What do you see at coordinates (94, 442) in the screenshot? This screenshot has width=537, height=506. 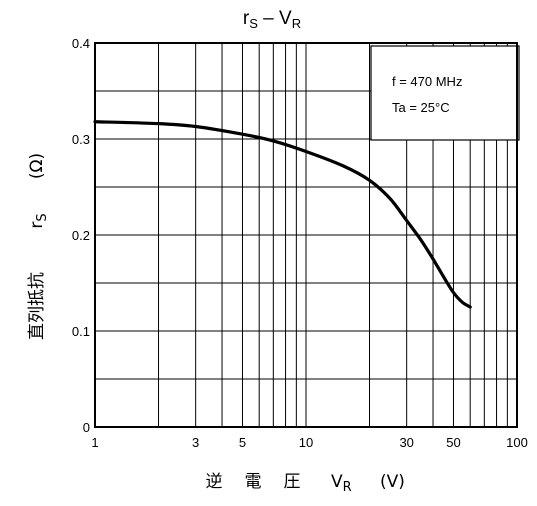 I see `x-tick-label: 1` at bounding box center [94, 442].